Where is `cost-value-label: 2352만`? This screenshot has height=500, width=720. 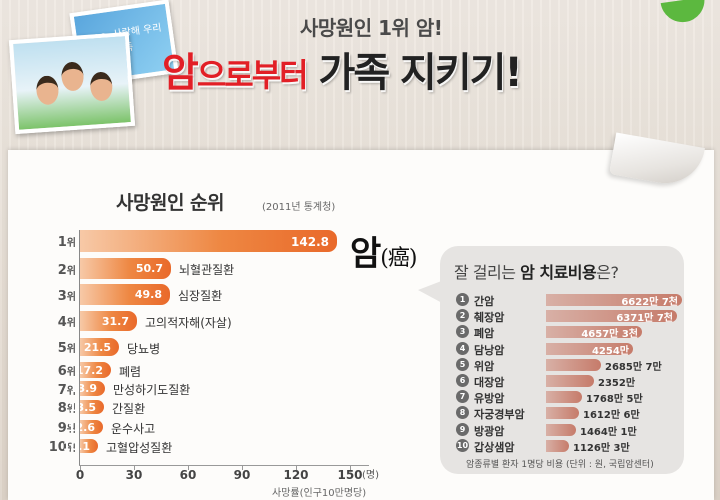 cost-value-label: 2352만 is located at coordinates (617, 383).